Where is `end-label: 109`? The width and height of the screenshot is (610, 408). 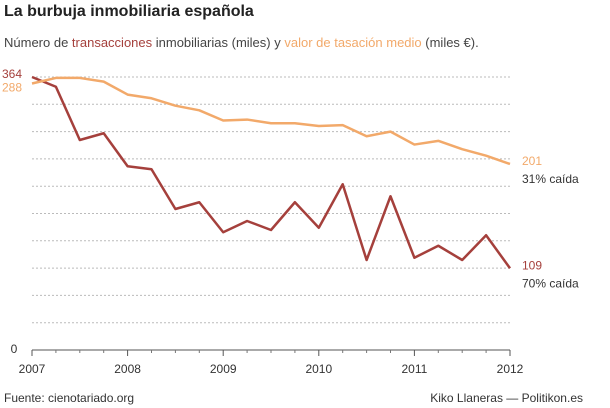 end-label: 109 is located at coordinates (532, 265).